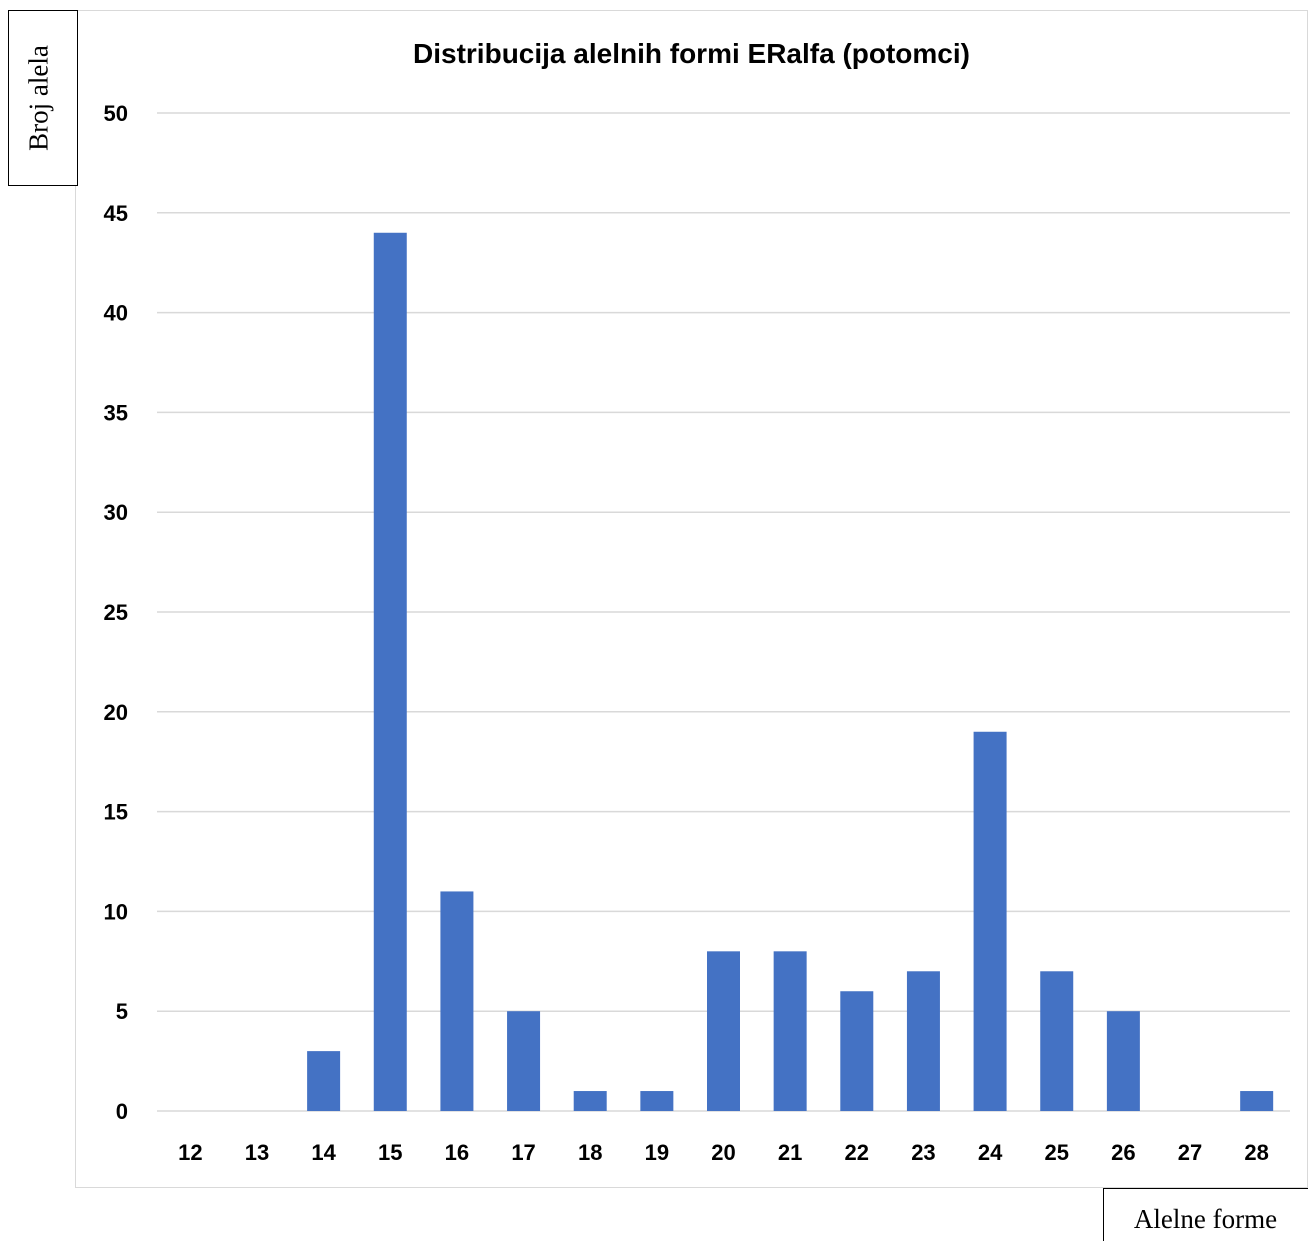  Describe the element at coordinates (116, 412) in the screenshot. I see `y-tick-label: 35` at that location.